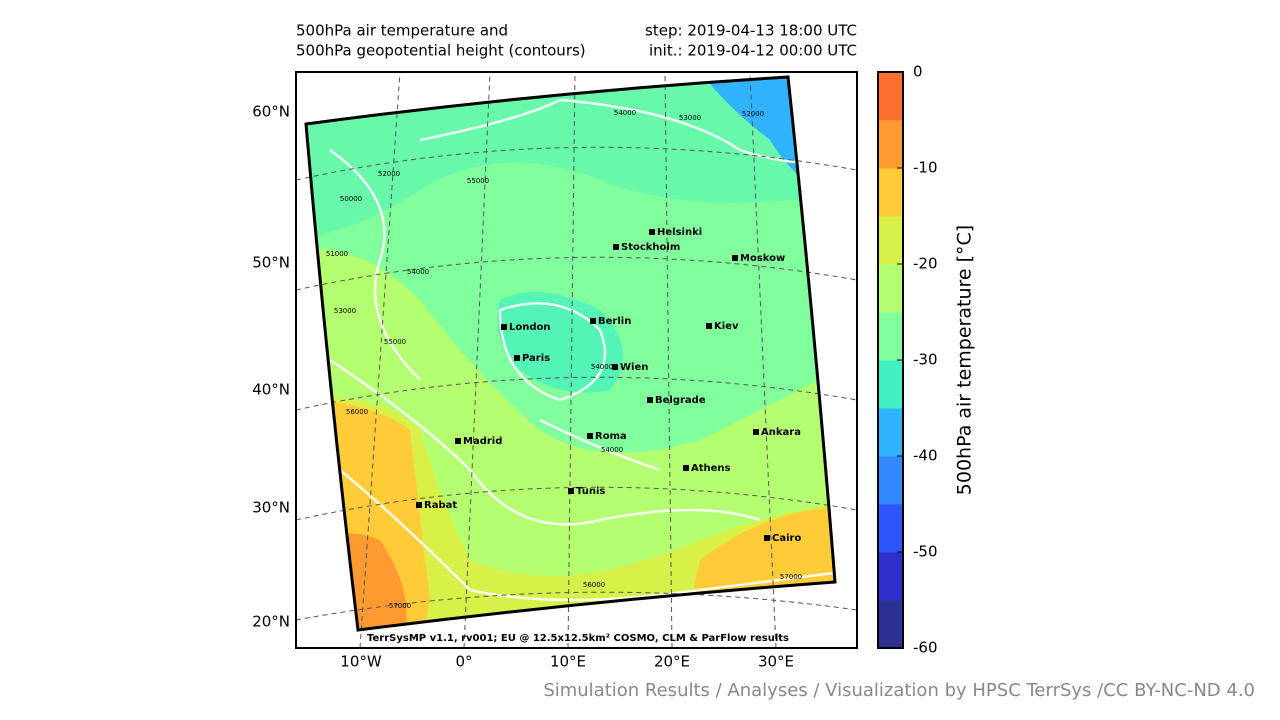  I want to click on lon-label: 30°E, so click(776, 662).